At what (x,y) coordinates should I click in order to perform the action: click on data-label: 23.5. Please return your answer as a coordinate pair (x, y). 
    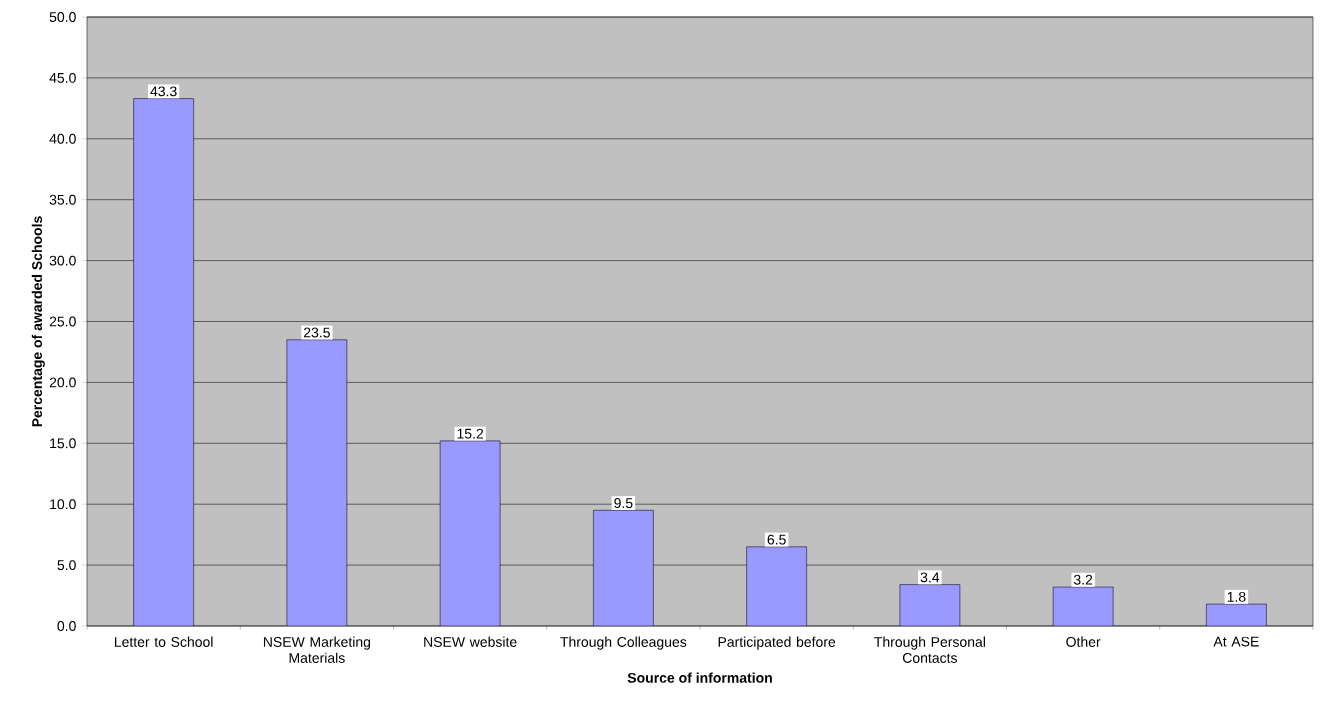
    Looking at the image, I should click on (316, 332).